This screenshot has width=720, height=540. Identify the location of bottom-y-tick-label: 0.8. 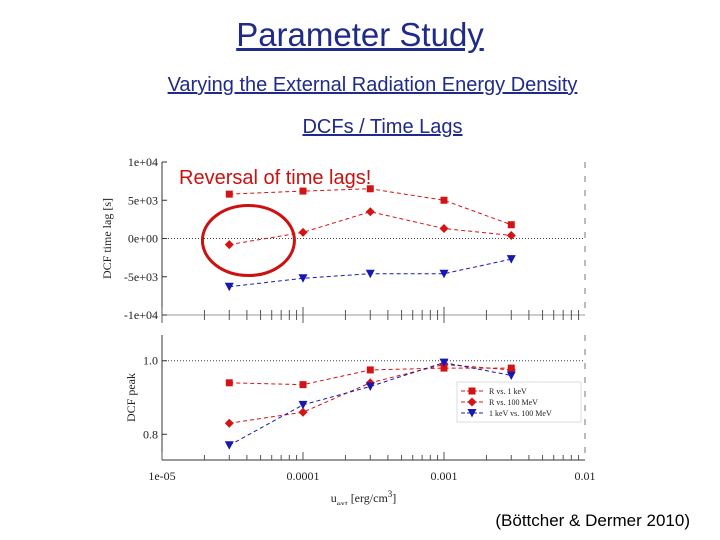
(150, 434).